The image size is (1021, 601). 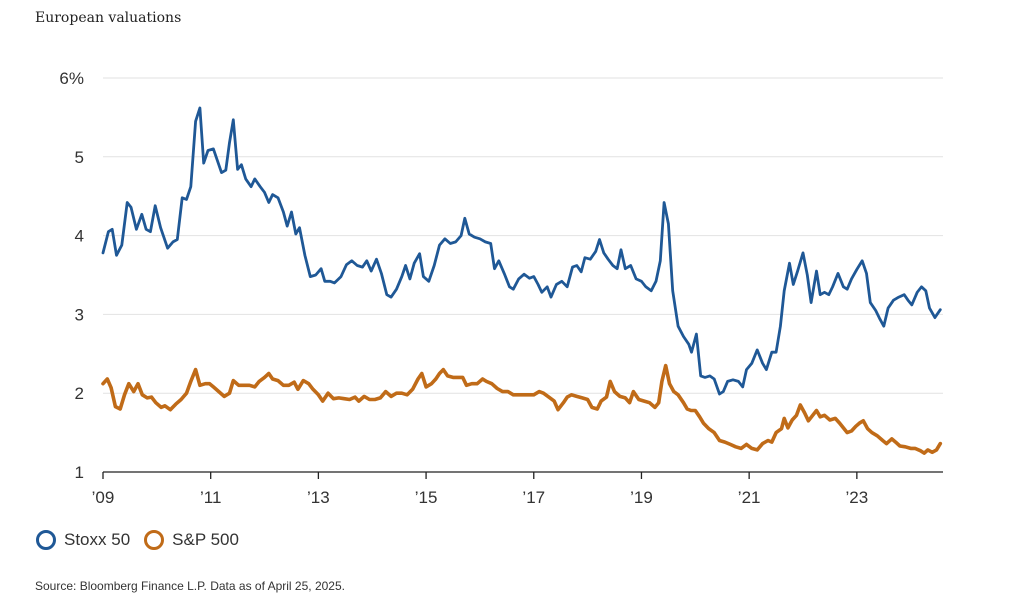 What do you see at coordinates (108, 18) in the screenshot?
I see `chart-title: European valuations` at bounding box center [108, 18].